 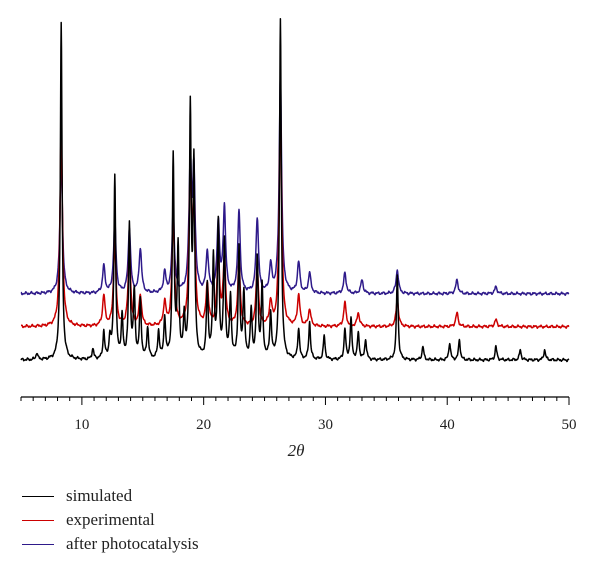 What do you see at coordinates (296, 450) in the screenshot?
I see `x-axis-title: 2θ` at bounding box center [296, 450].